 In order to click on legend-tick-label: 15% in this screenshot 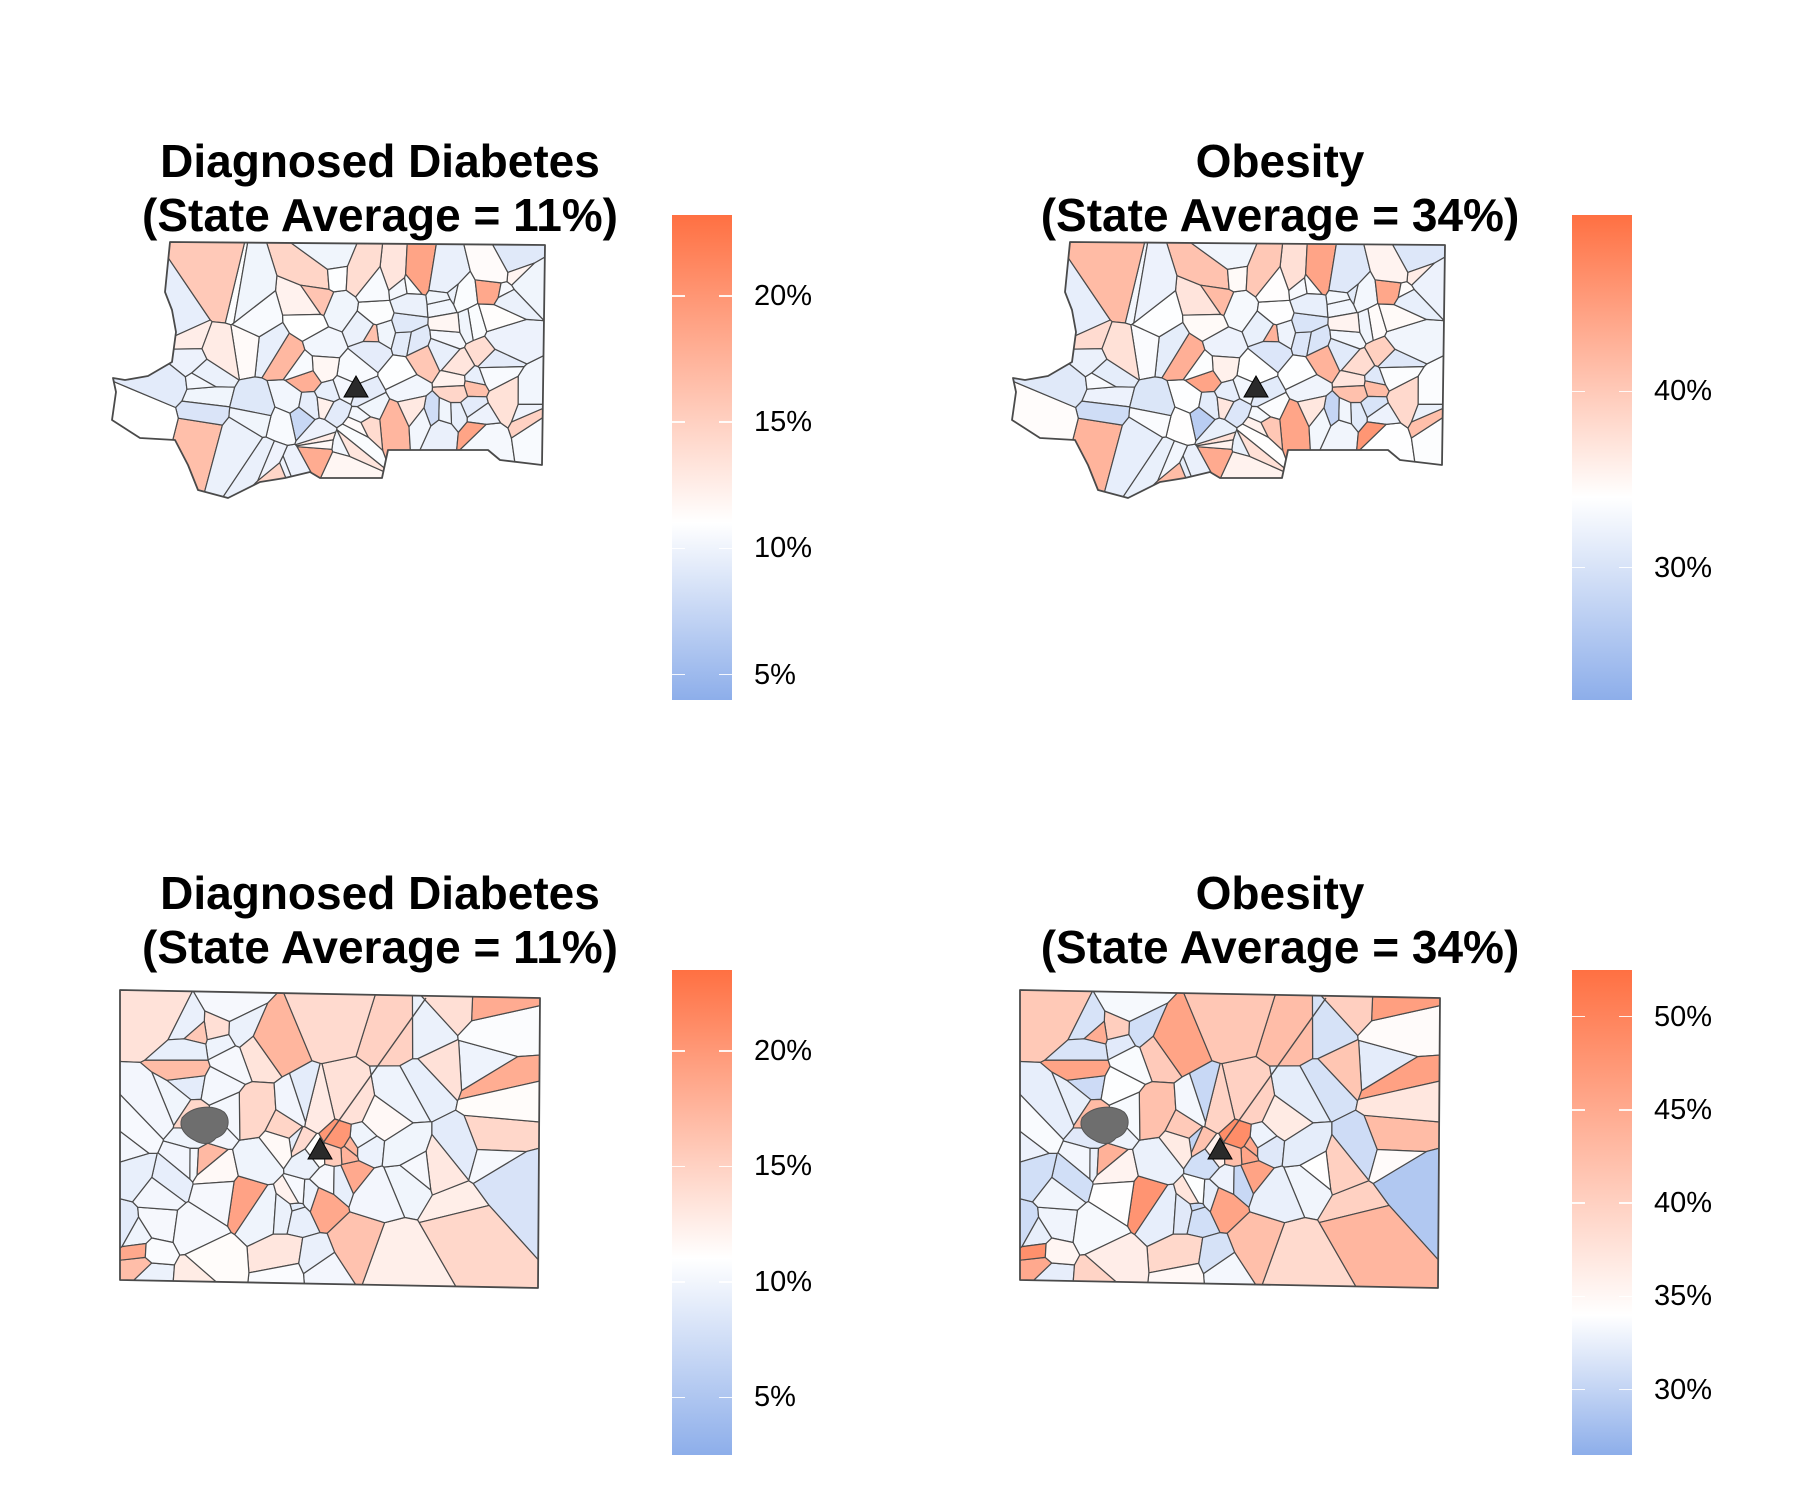, I will do `click(783, 422)`.